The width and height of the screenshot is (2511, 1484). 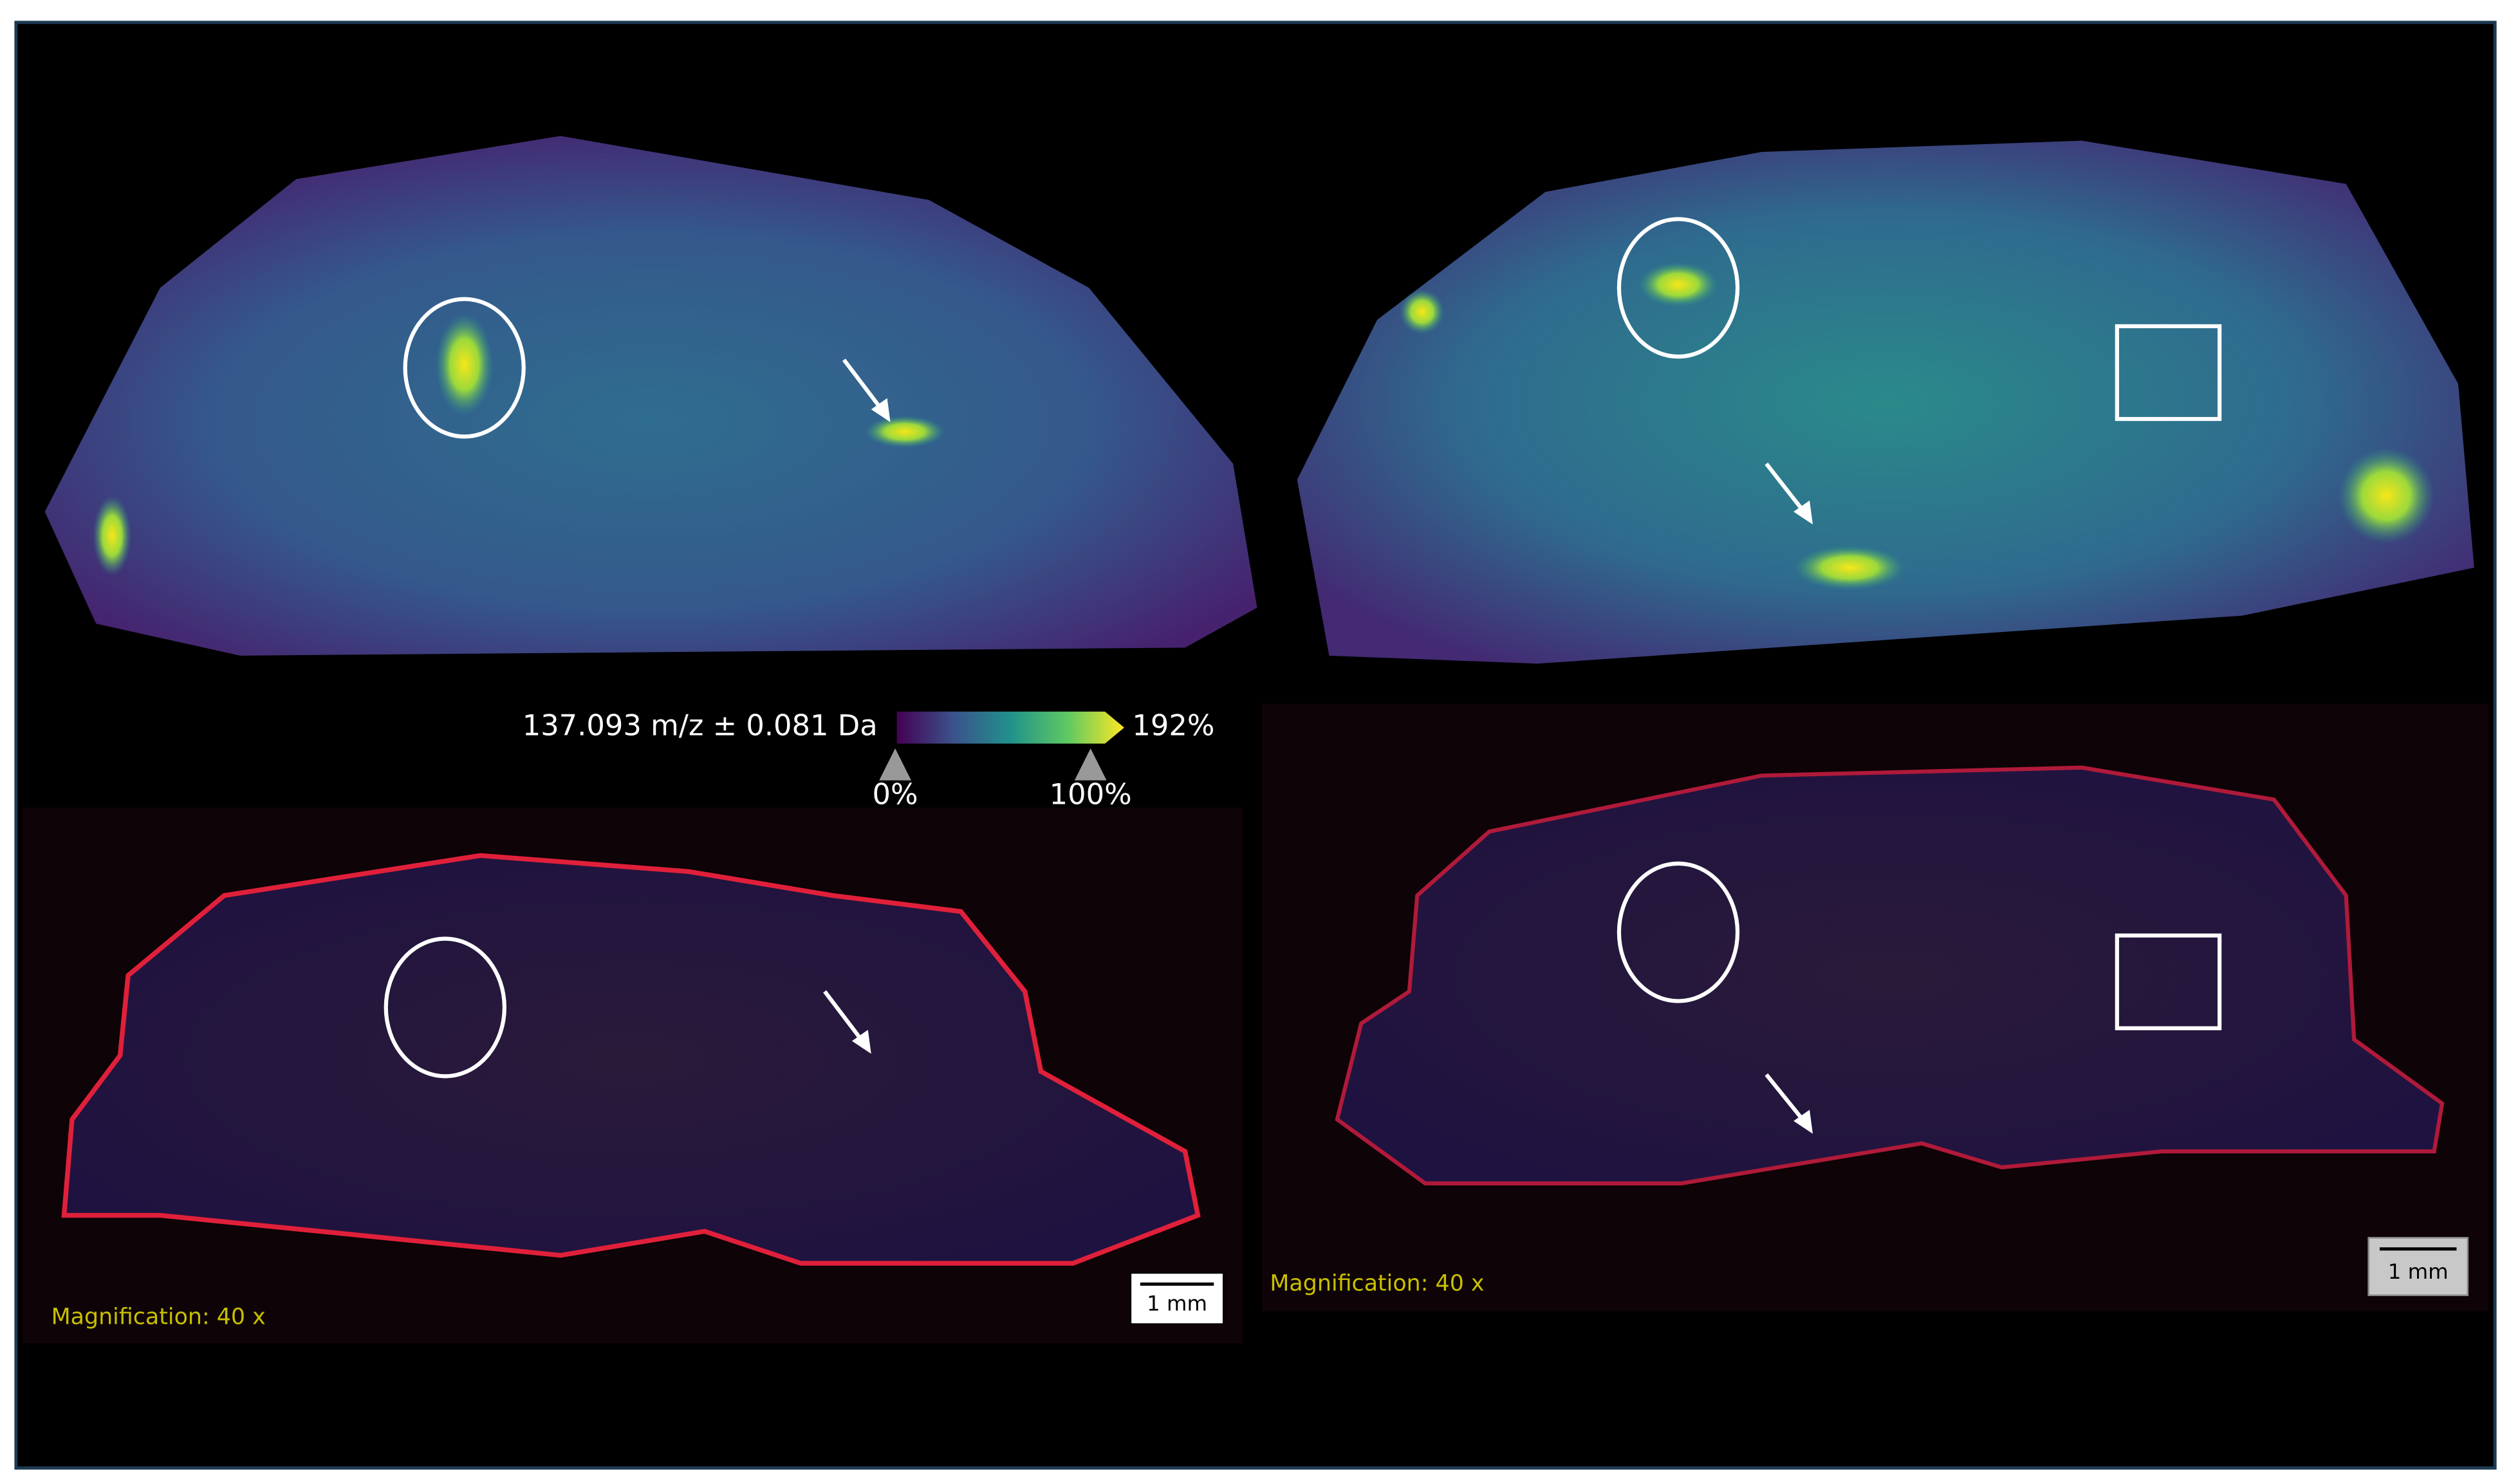 I want to click on scale-bar-box, so click(x=1177, y=1298).